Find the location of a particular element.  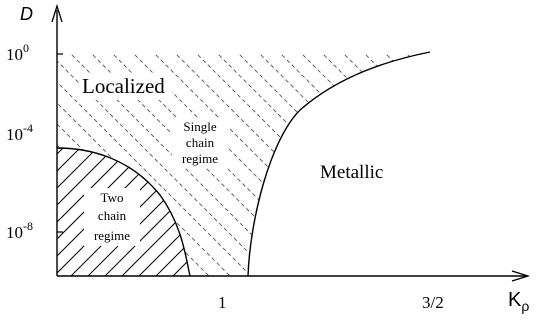

two-chain-label-line-3: regime is located at coordinates (112, 235).